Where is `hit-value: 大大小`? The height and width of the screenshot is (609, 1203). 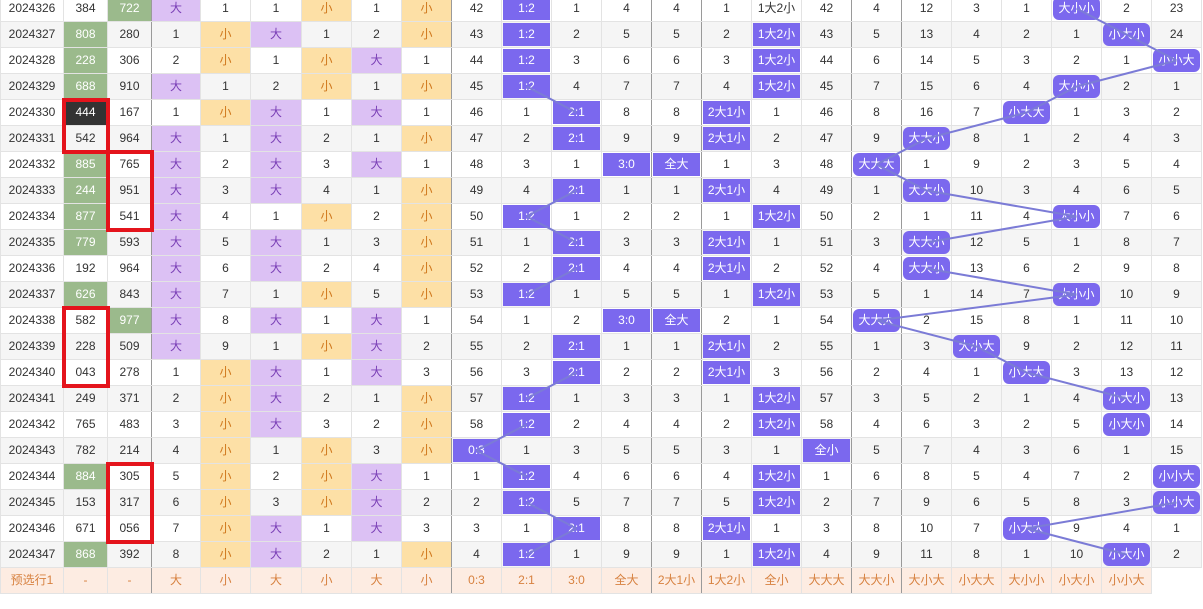 hit-value: 大大小 is located at coordinates (926, 268).